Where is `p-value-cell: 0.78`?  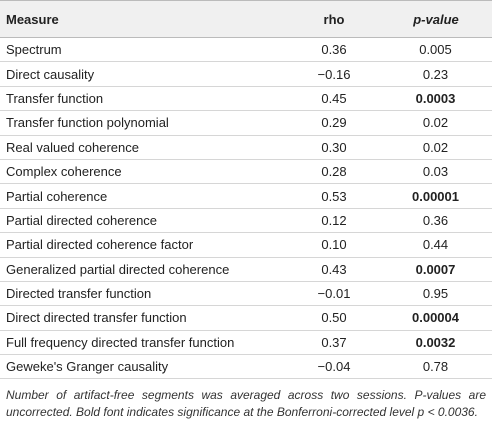 p-value-cell: 0.78 is located at coordinates (438, 367).